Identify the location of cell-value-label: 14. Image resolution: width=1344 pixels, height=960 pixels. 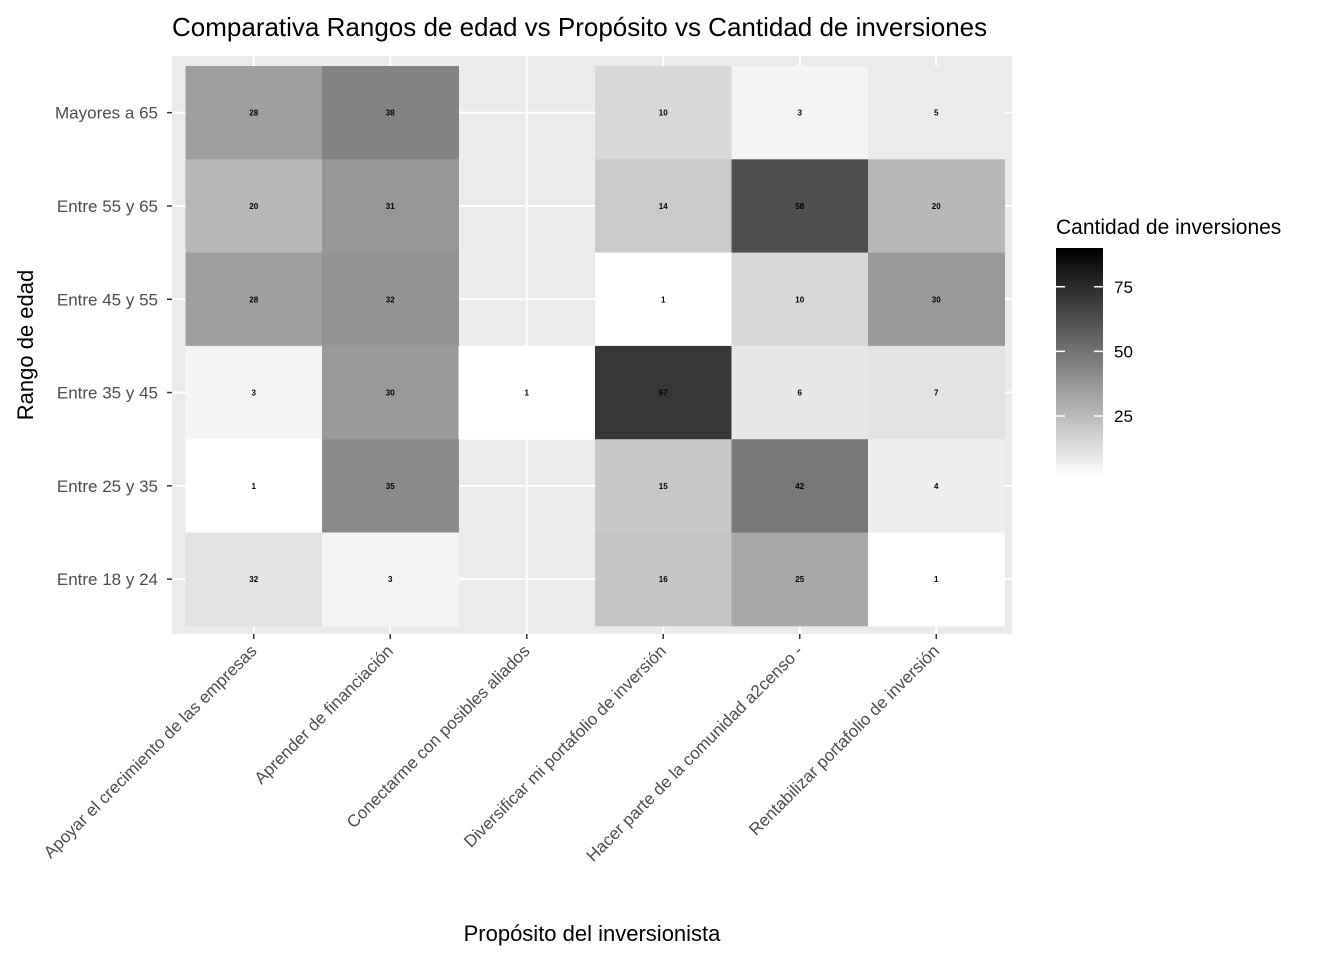
(663, 206).